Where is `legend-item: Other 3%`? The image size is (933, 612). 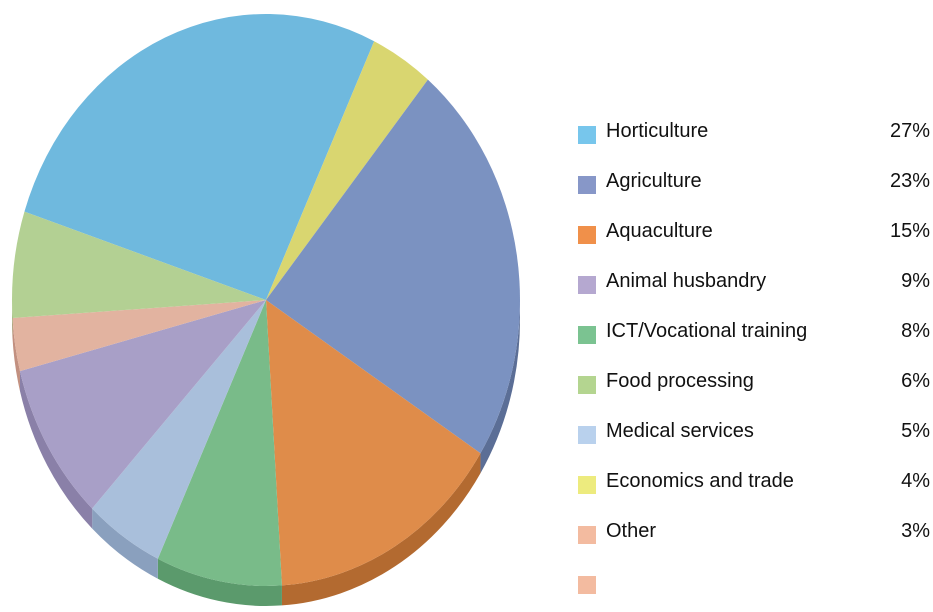
legend-item: Other 3% is located at coordinates (754, 537).